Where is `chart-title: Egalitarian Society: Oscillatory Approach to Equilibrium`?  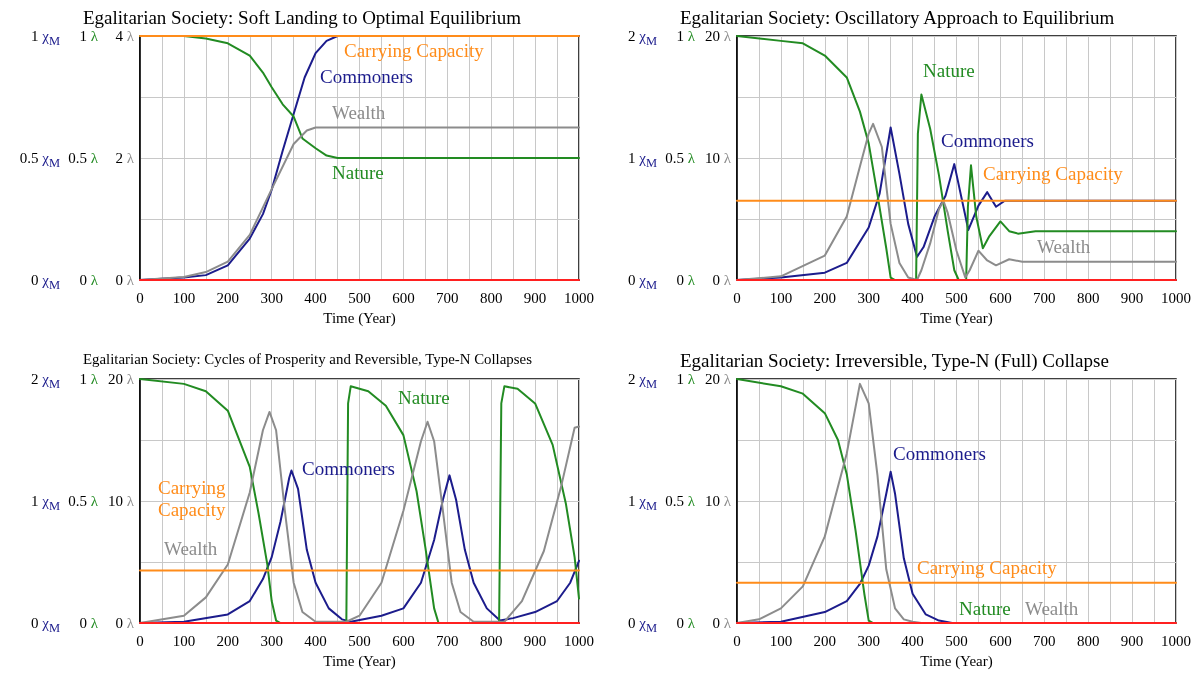 chart-title: Egalitarian Society: Oscillatory Approach to Equilibrium is located at coordinates (897, 17).